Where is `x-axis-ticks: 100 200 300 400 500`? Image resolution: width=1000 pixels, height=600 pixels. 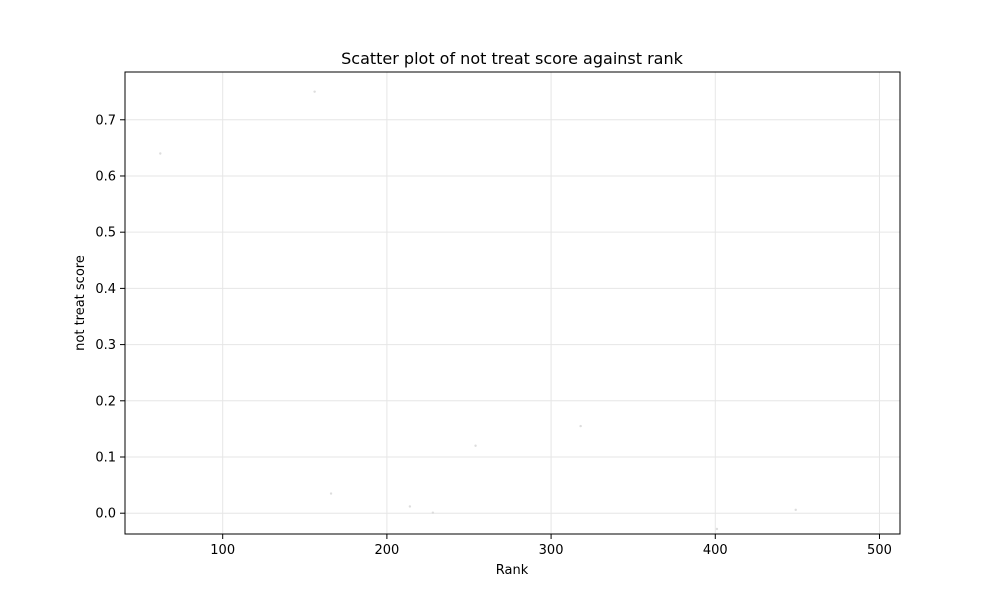 x-axis-ticks: 100 200 300 400 500 is located at coordinates (551, 546).